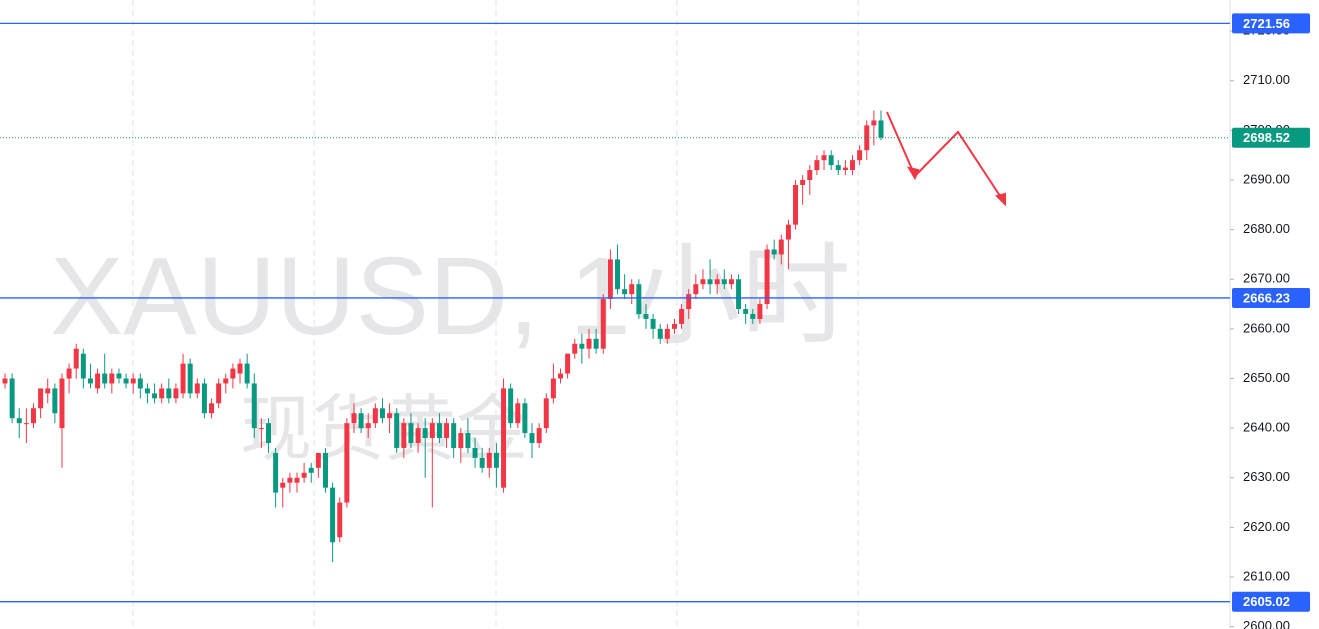  I want to click on y-tick-label: 2710.00, so click(1266, 79).